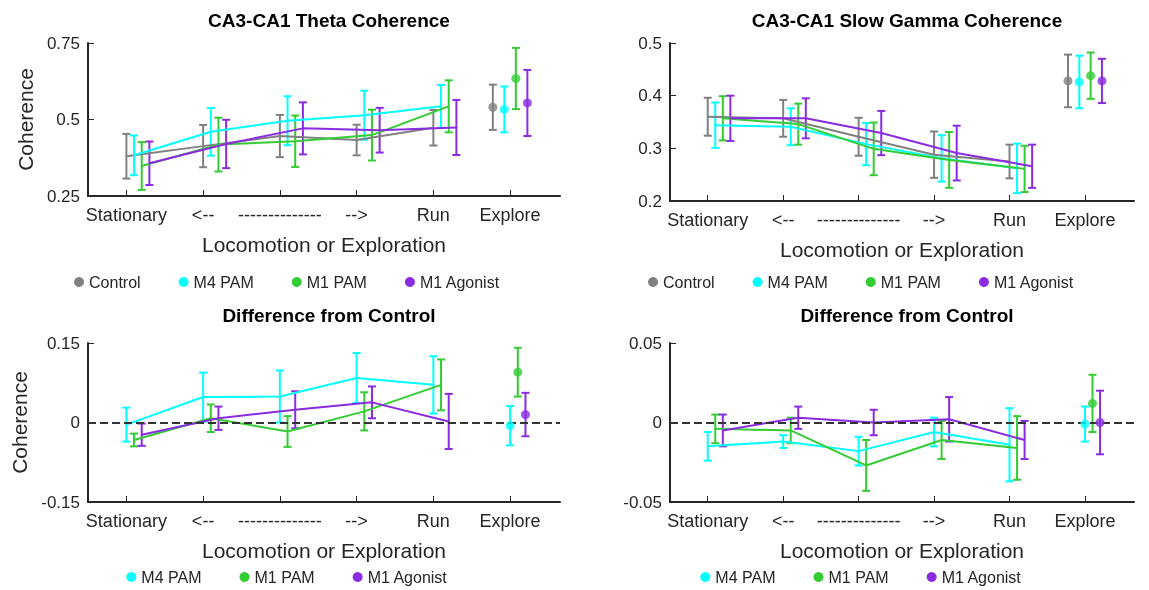 Image resolution: width=1149 pixels, height=590 pixels. Describe the element at coordinates (650, 201) in the screenshot. I see `y-tick-label: 0.2` at that location.